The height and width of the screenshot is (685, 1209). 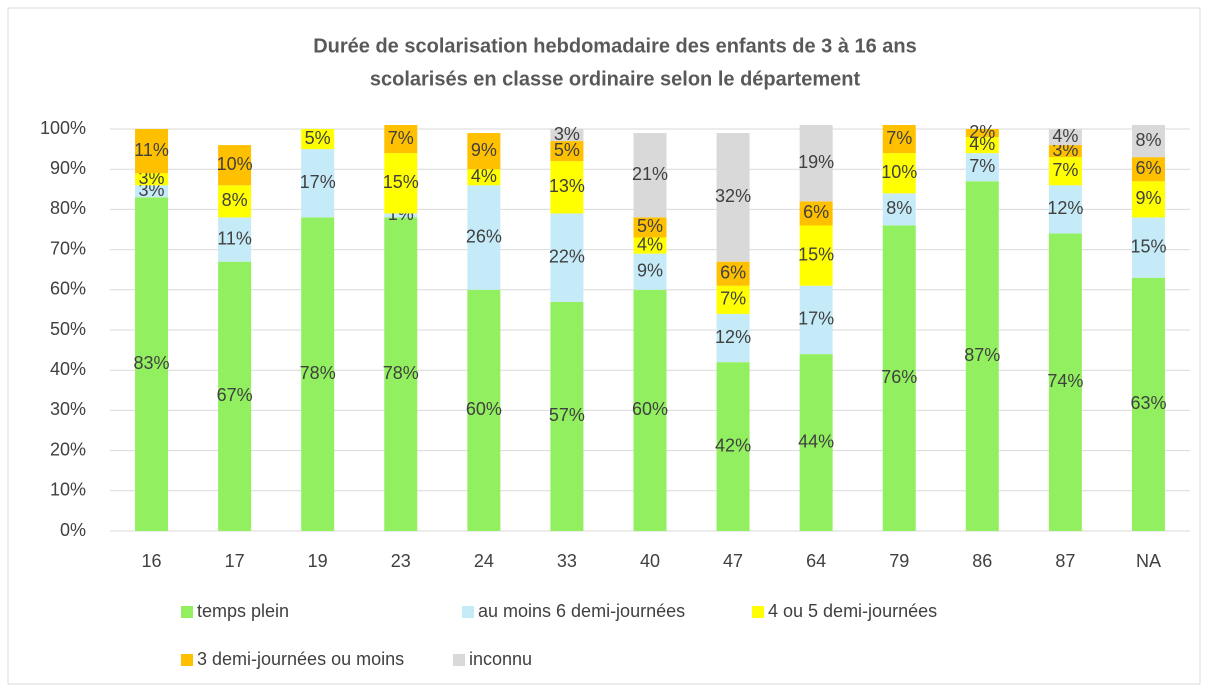 I want to click on data-label: 32%, so click(x=733, y=196).